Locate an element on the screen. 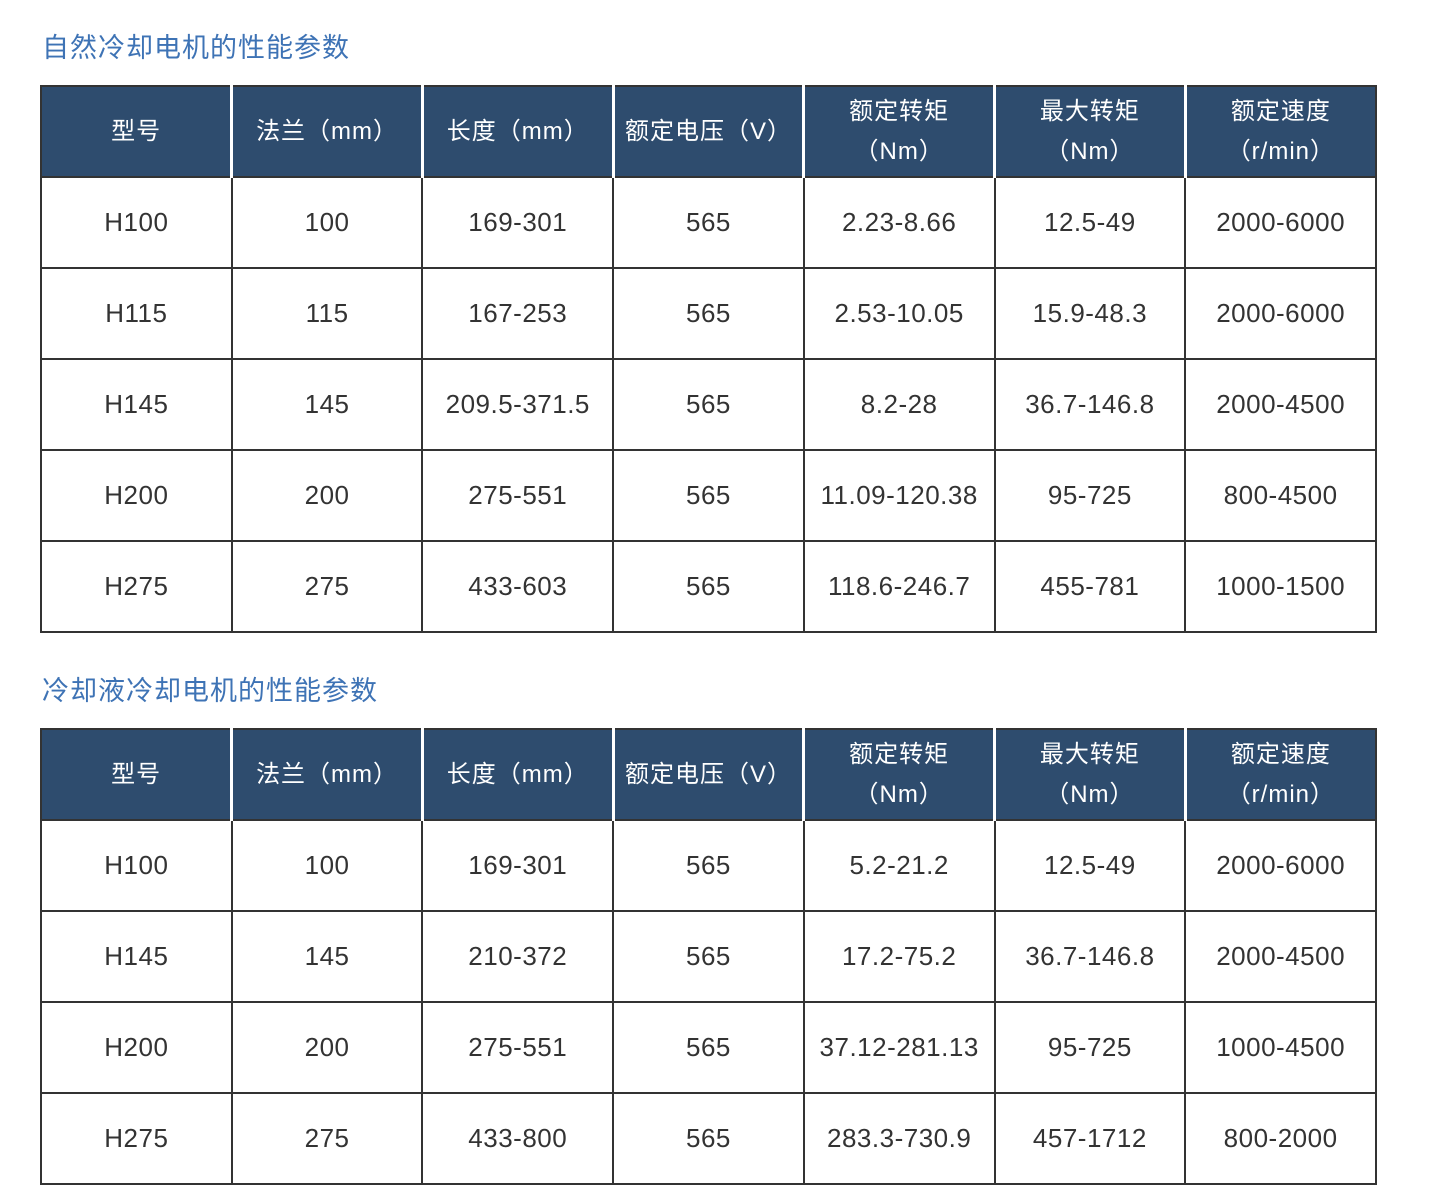  column-header: 额定电压（V） is located at coordinates (707, 775).